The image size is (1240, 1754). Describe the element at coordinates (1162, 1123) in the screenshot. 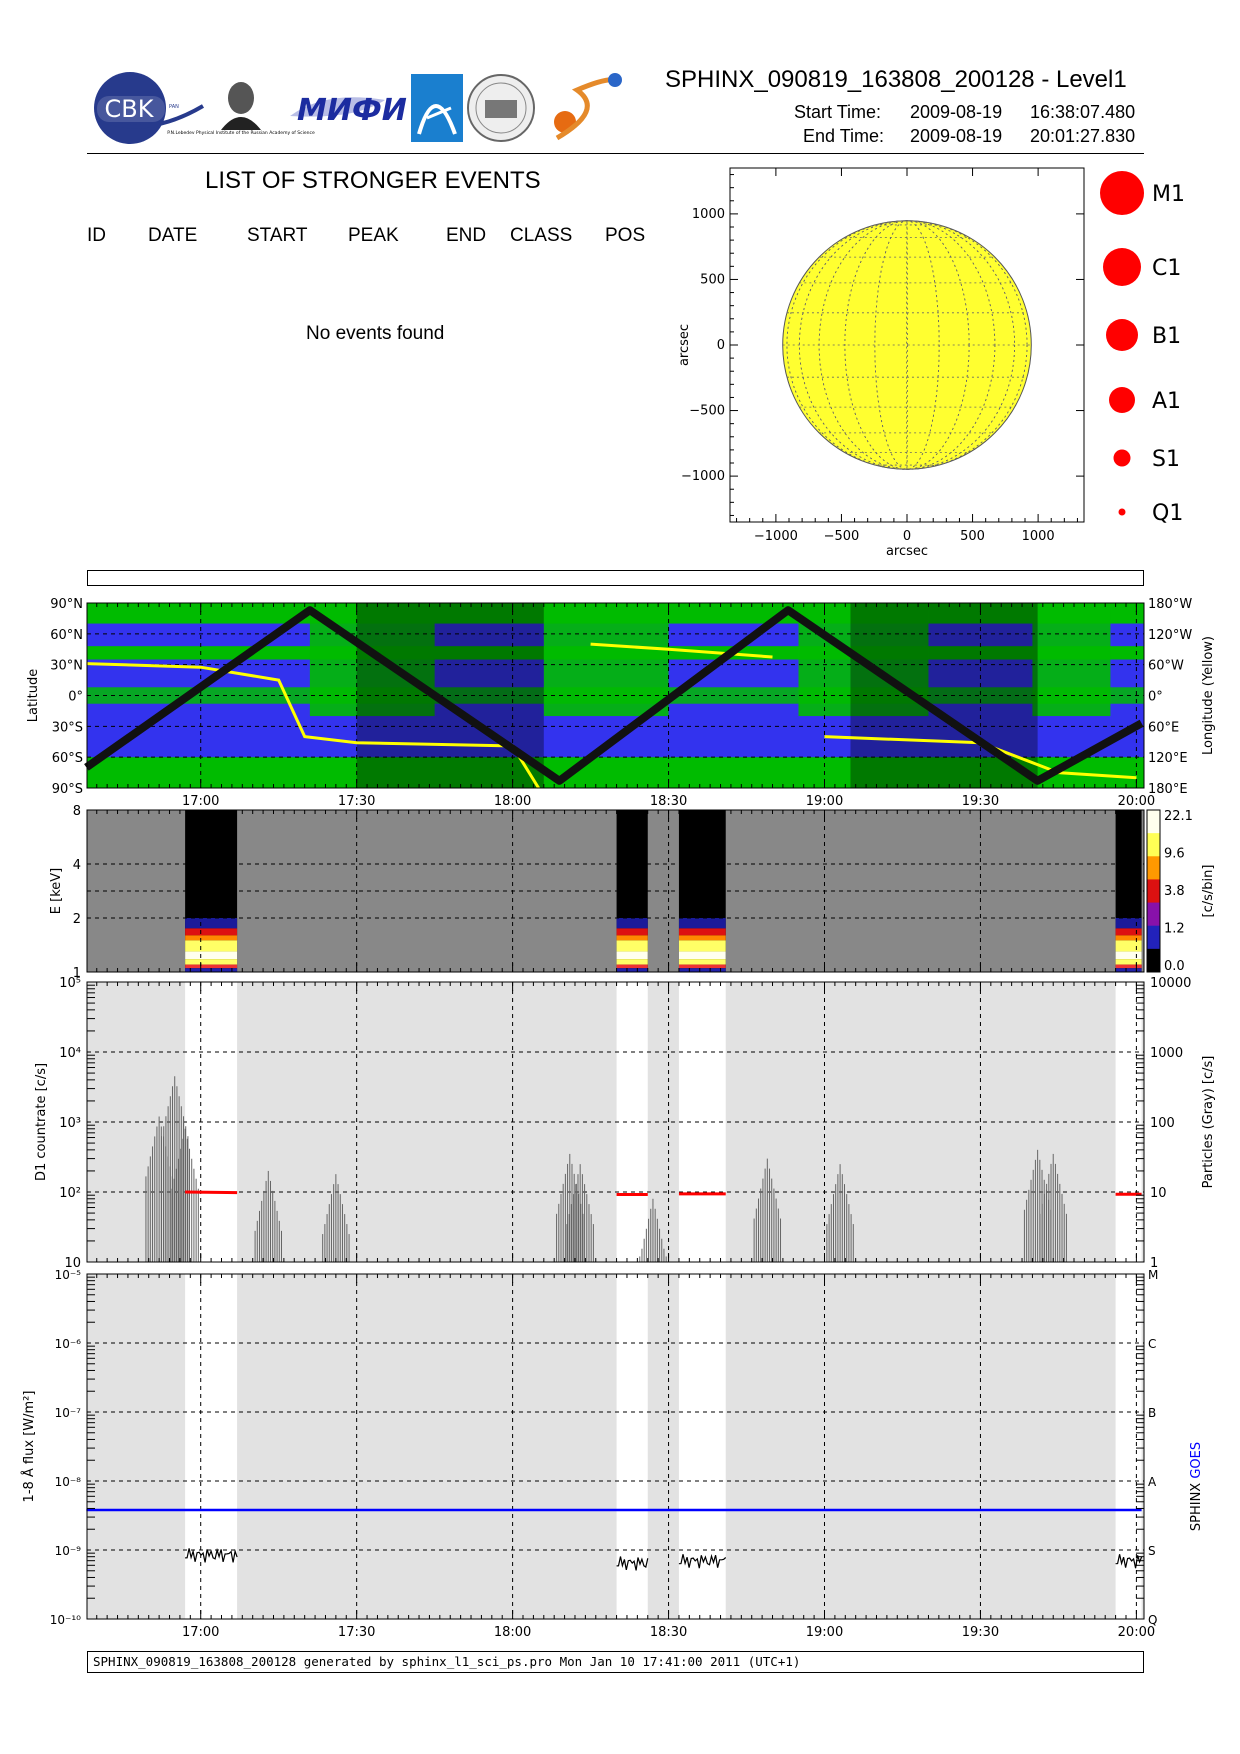

I see `particles-tick-label: 100` at that location.